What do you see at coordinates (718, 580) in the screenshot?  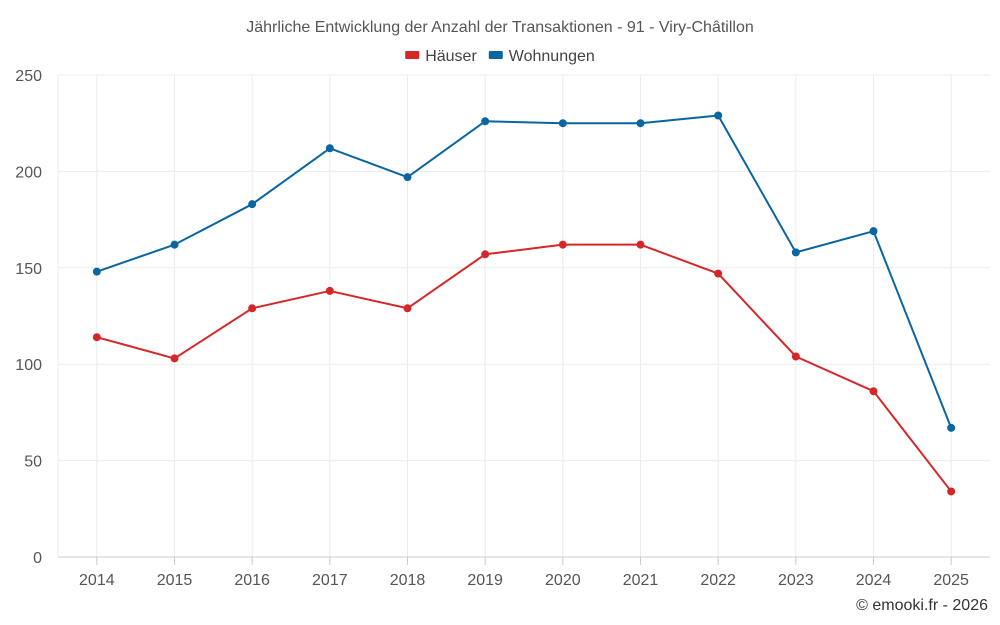 I see `x-tick-label: 2022` at bounding box center [718, 580].